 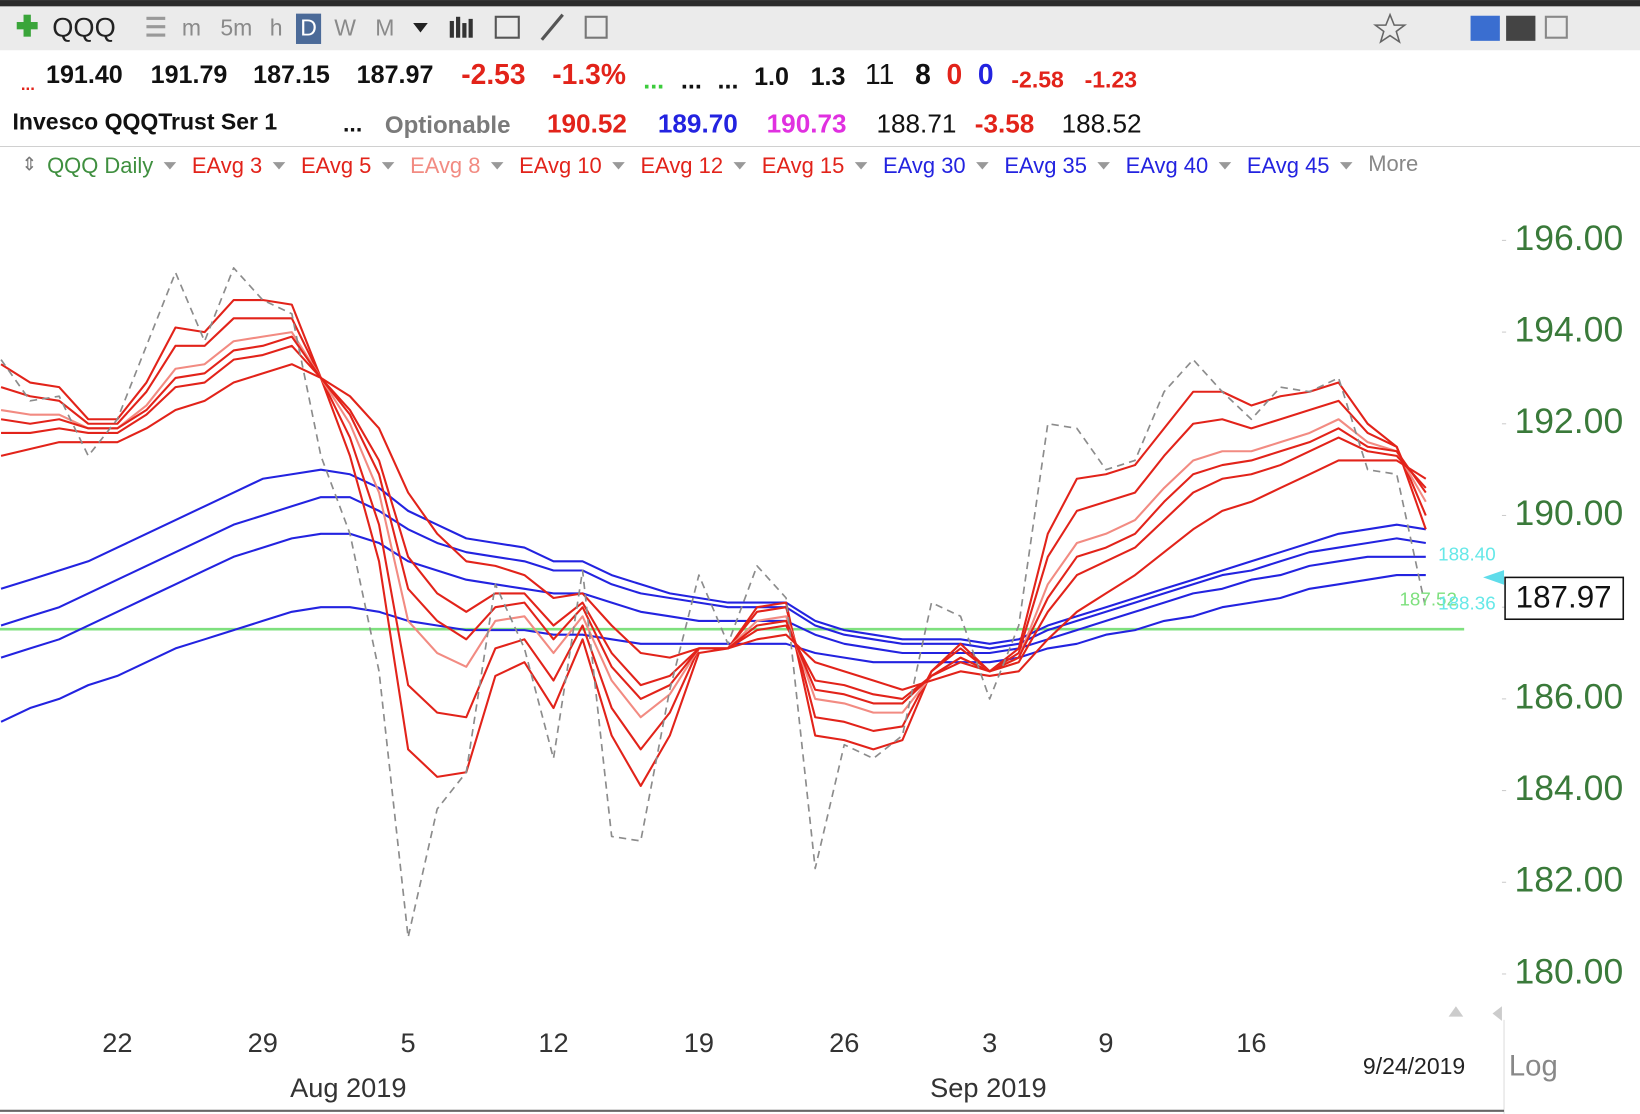 What do you see at coordinates (844, 1042) in the screenshot?
I see `x-tick-label: 26` at bounding box center [844, 1042].